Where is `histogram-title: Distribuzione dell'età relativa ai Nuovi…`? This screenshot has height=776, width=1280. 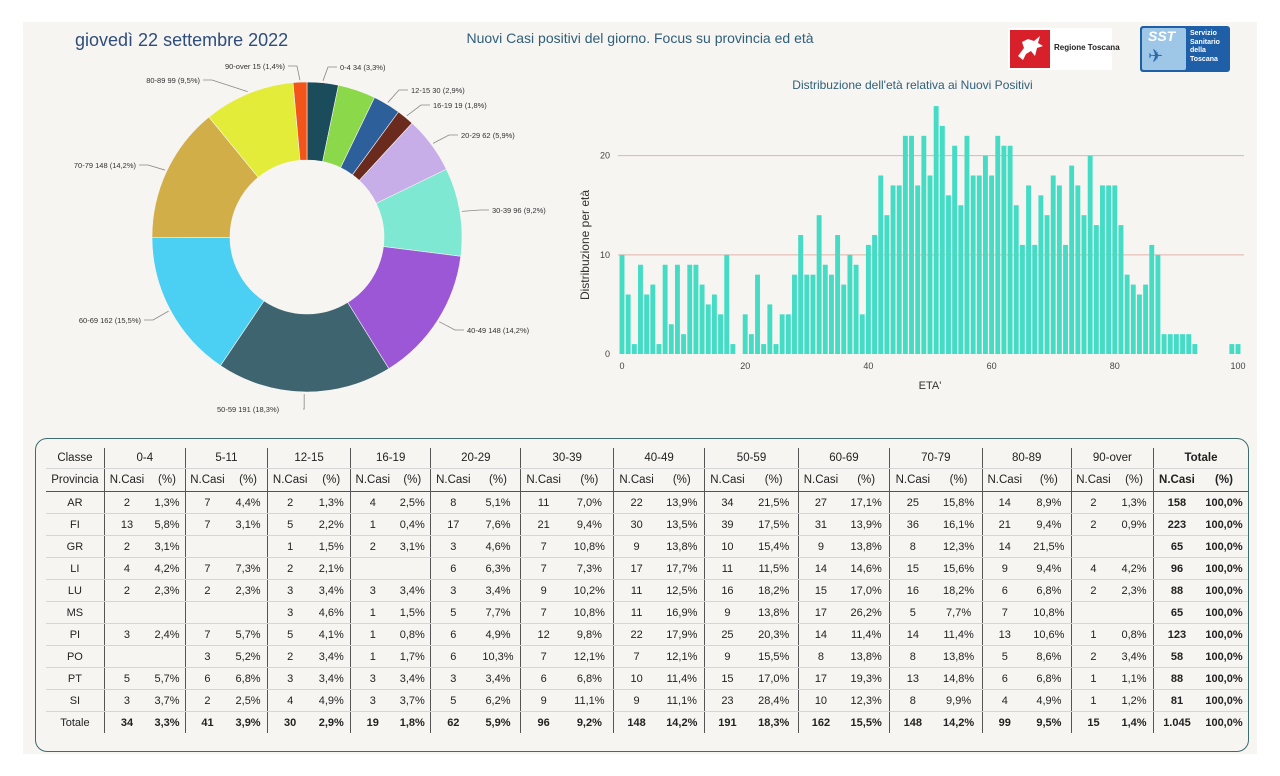 histogram-title: Distribuzione dell'età relativa ai Nuovi… is located at coordinates (912, 85).